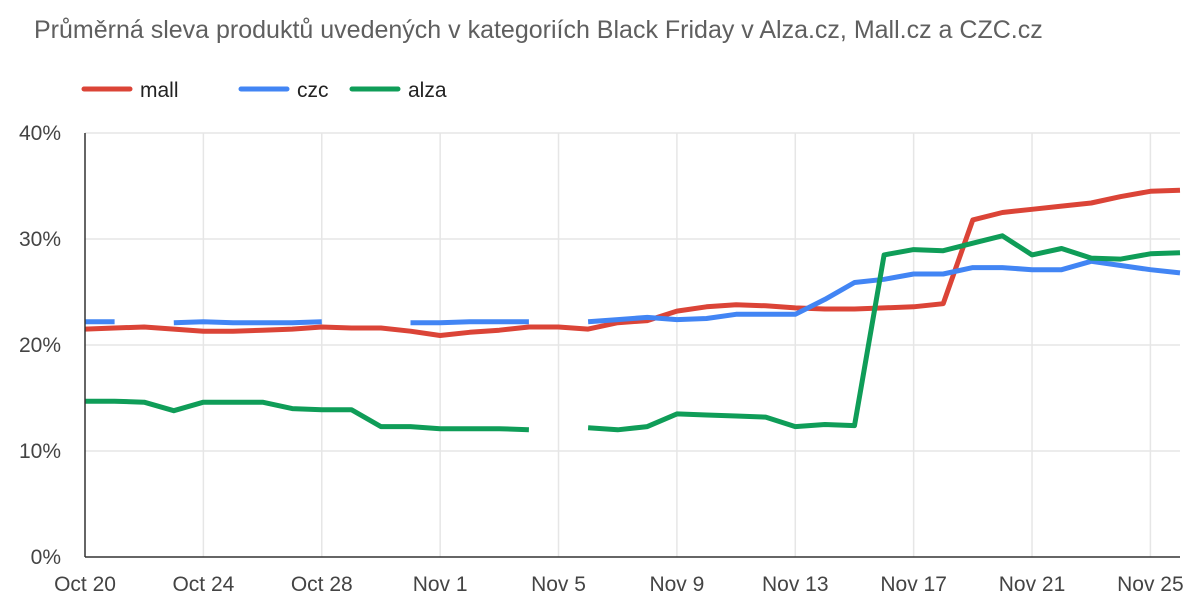 This screenshot has width=1200, height=613. What do you see at coordinates (558, 584) in the screenshot?
I see `x-tick-label-nov-5: Nov 5` at bounding box center [558, 584].